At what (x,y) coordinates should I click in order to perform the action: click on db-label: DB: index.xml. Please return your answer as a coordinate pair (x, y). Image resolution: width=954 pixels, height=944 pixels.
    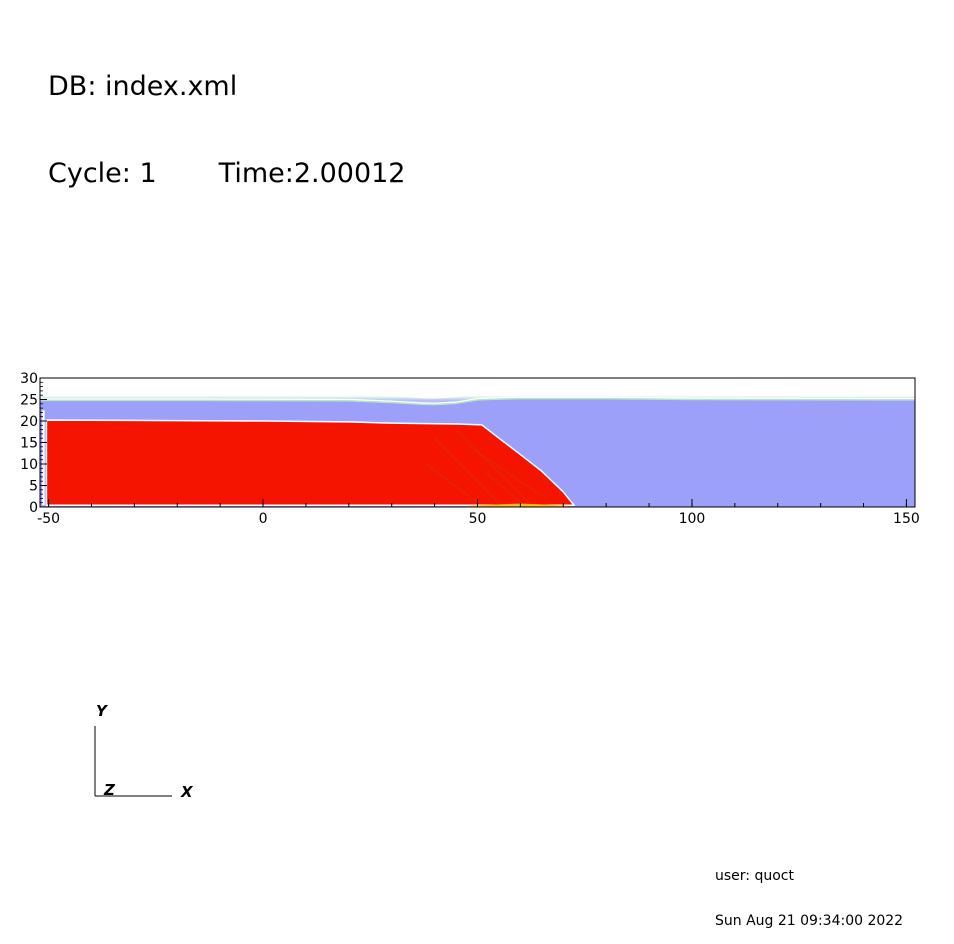
    Looking at the image, I should click on (143, 86).